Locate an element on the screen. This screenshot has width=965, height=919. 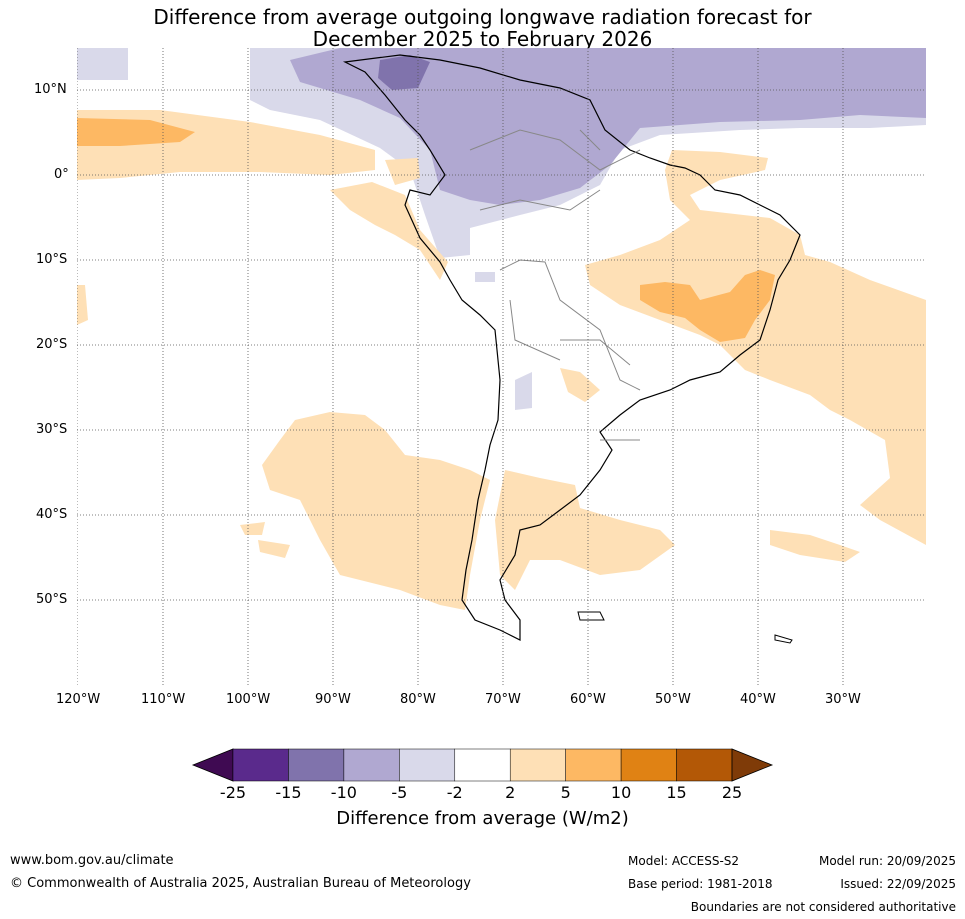
lon-label-70w: 70°W is located at coordinates (503, 699).